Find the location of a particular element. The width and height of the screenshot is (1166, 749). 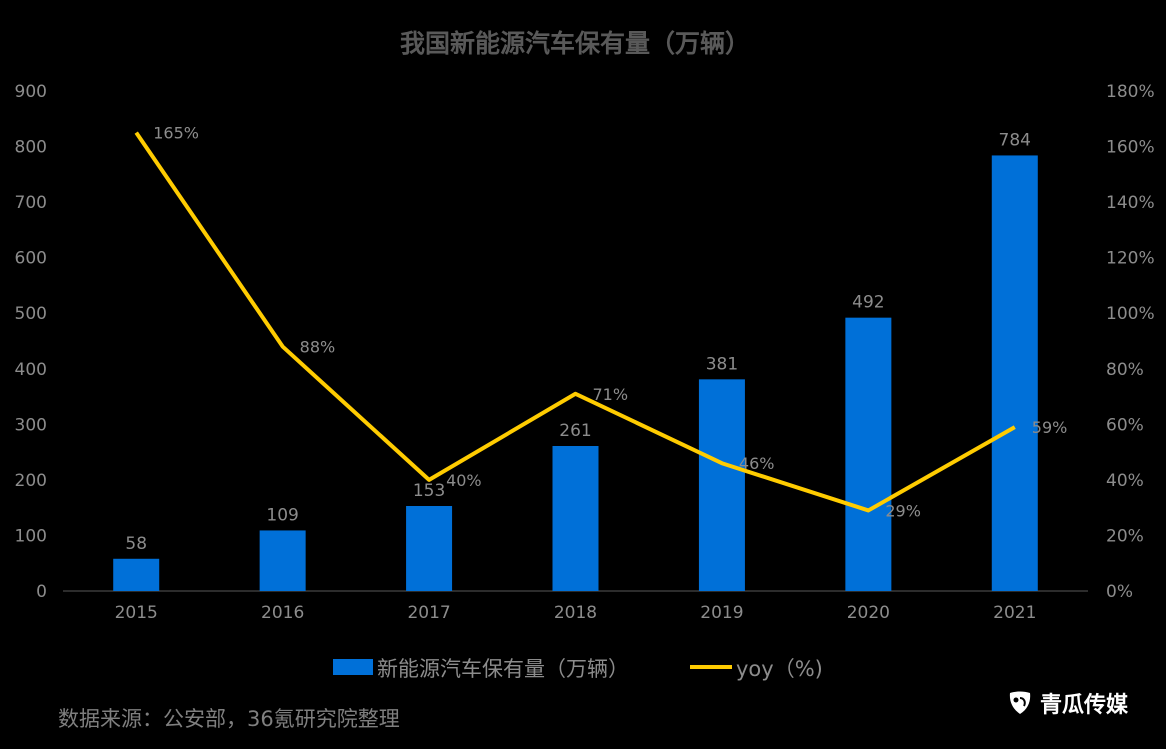

left-y-tick-label: 500 is located at coordinates (31, 314).